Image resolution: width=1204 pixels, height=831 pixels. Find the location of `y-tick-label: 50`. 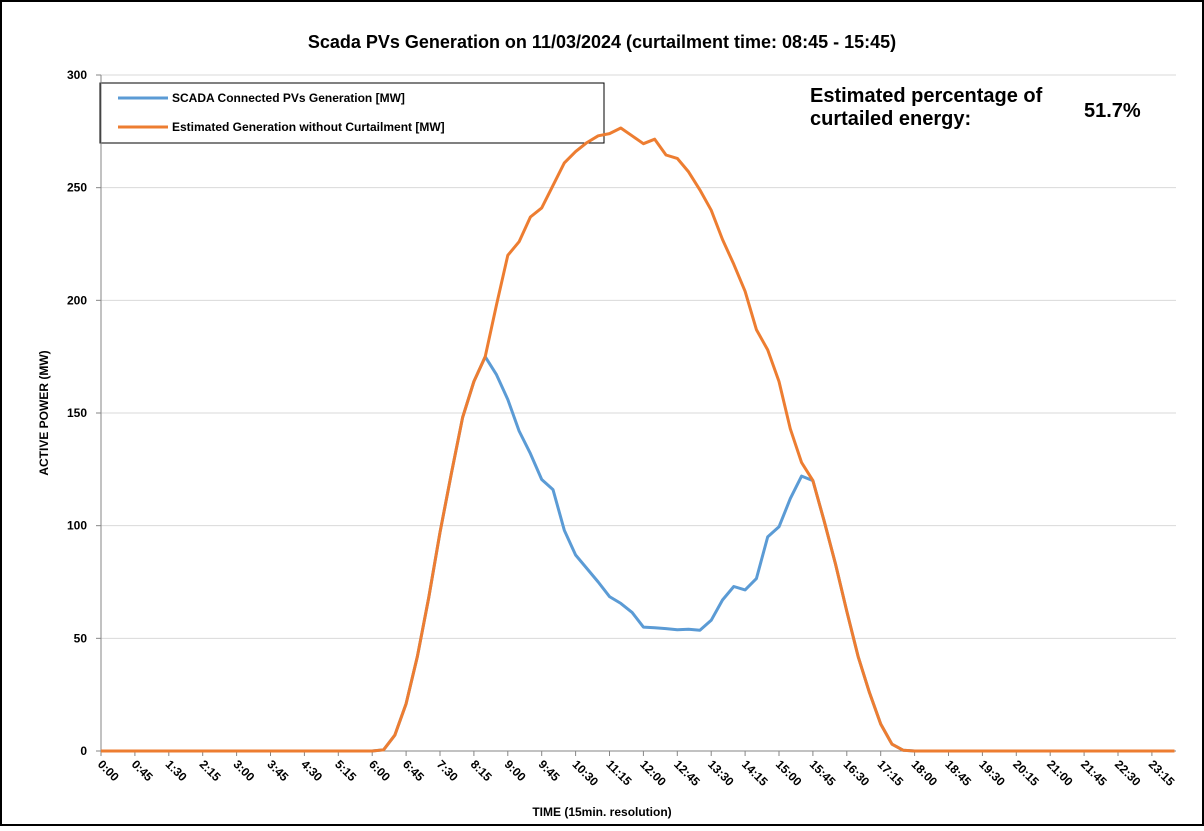

y-tick-label: 50 is located at coordinates (81, 638).